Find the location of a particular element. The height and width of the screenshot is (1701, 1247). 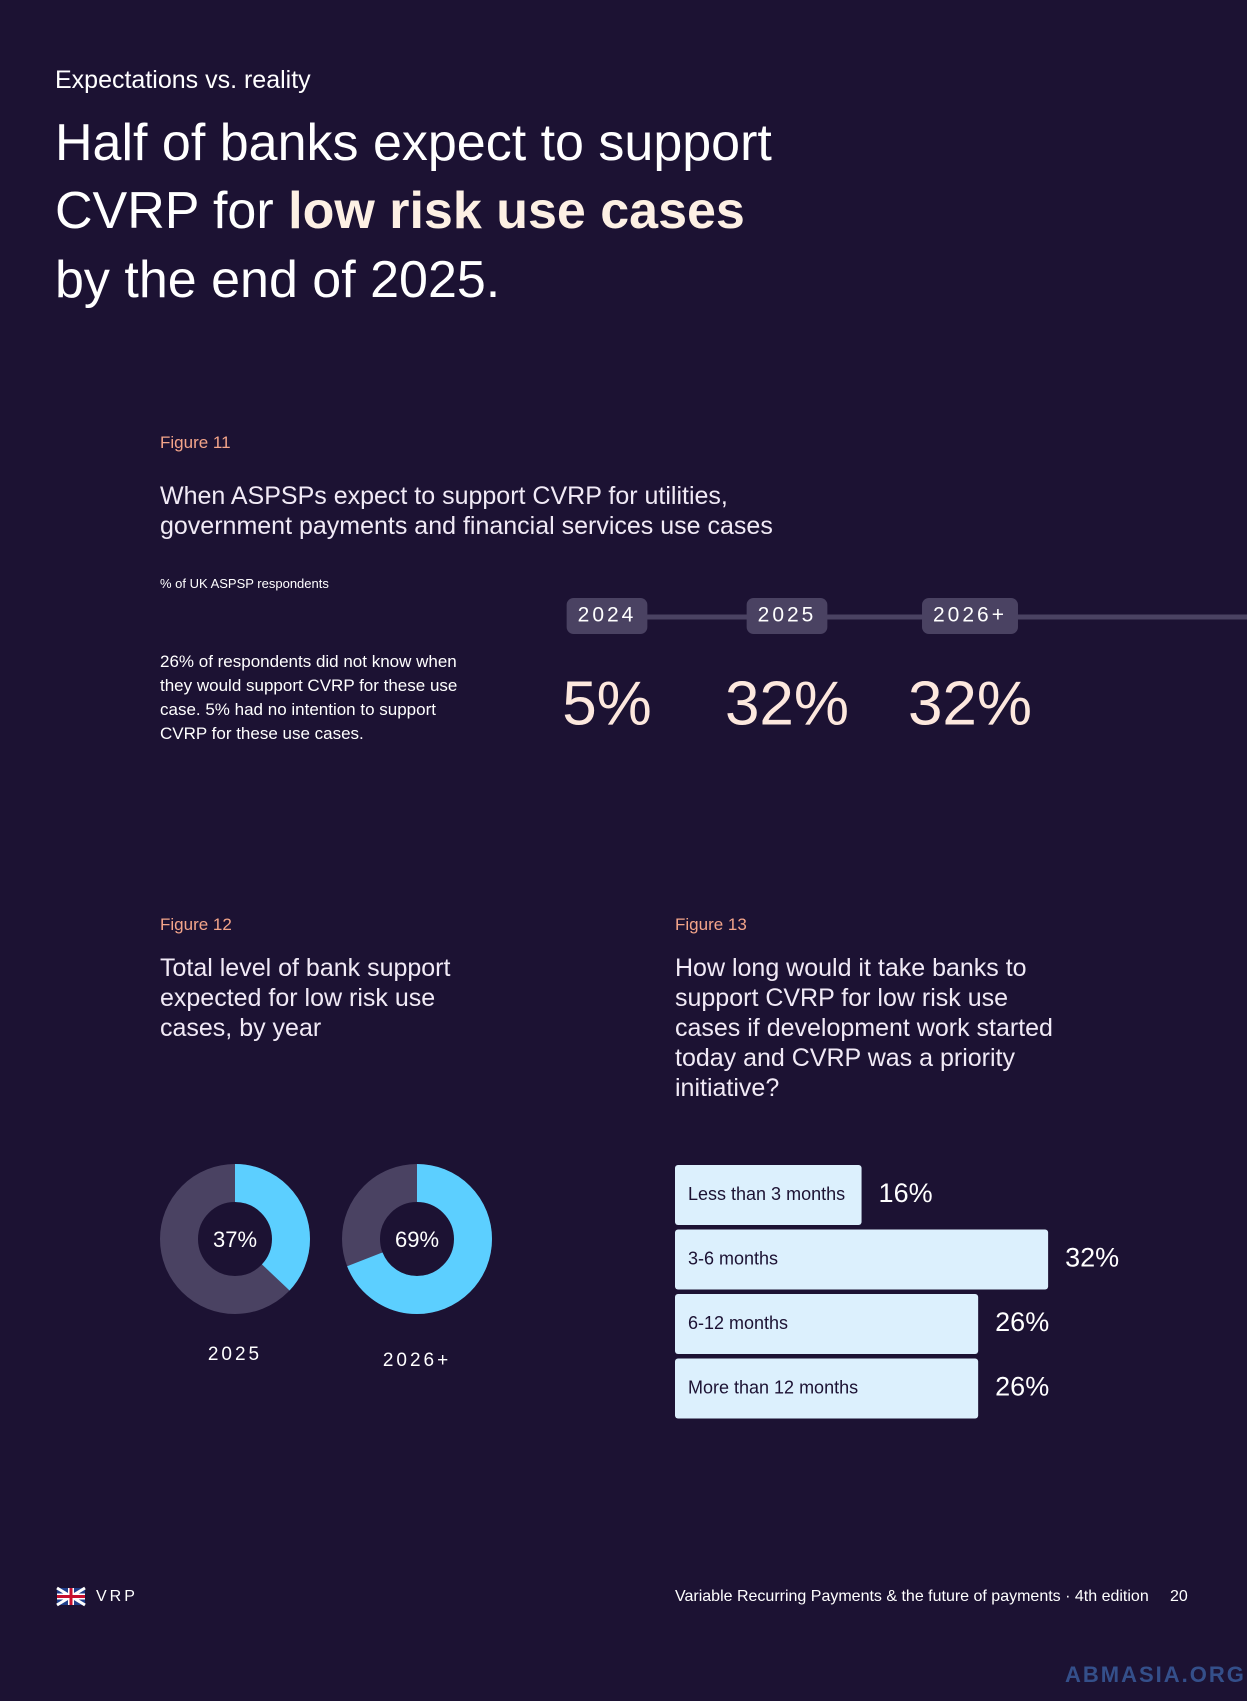

bar-category: 3-6 months is located at coordinates (733, 1258).